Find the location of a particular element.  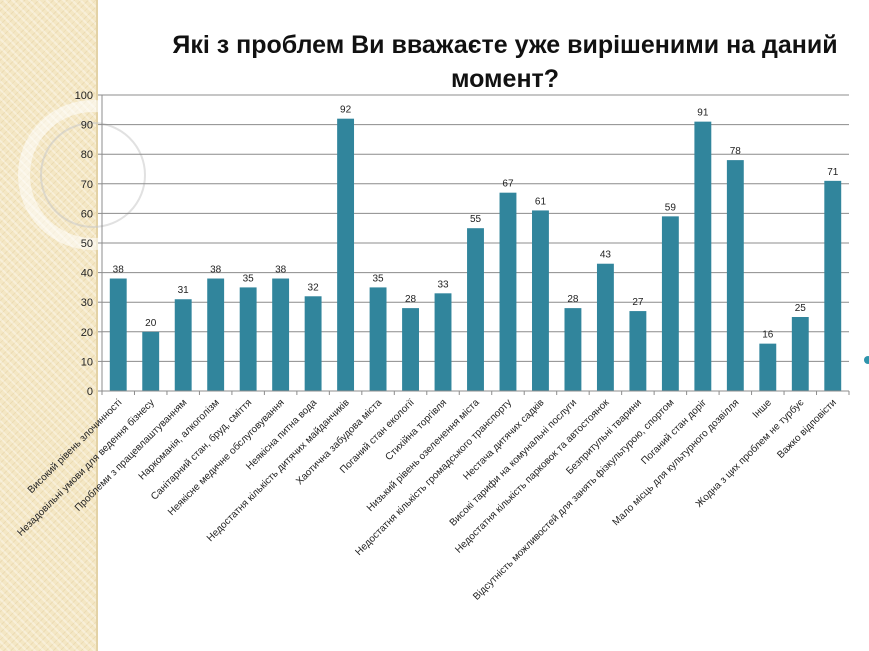

bar-value-label: 31 is located at coordinates (184, 290).